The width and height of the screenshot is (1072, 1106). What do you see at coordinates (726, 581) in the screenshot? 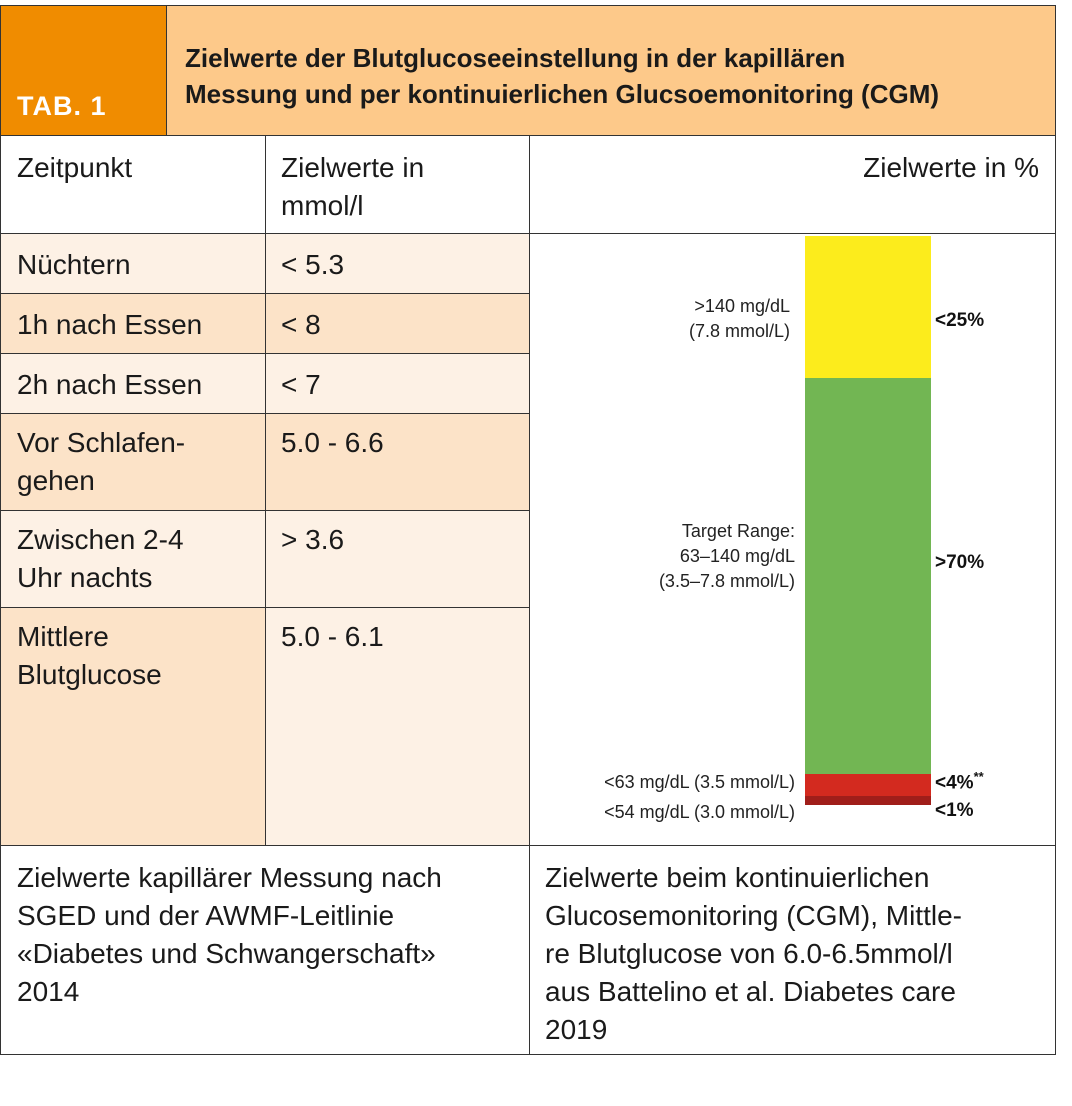
I see `cgm-label-target-line-3: (3.5–7.8 mmol/L)` at bounding box center [726, 581].